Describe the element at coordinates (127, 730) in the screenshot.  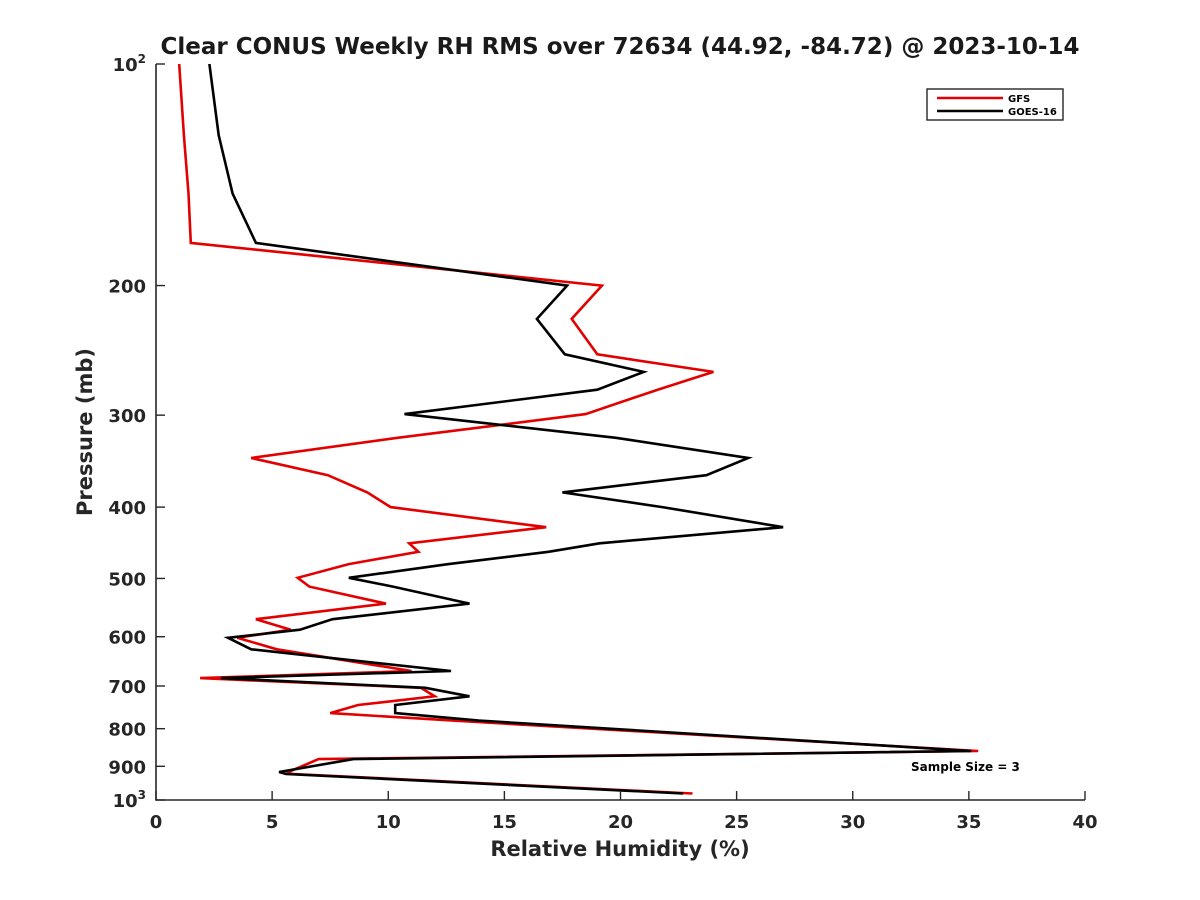
I see `y-tick-label: 800` at that location.